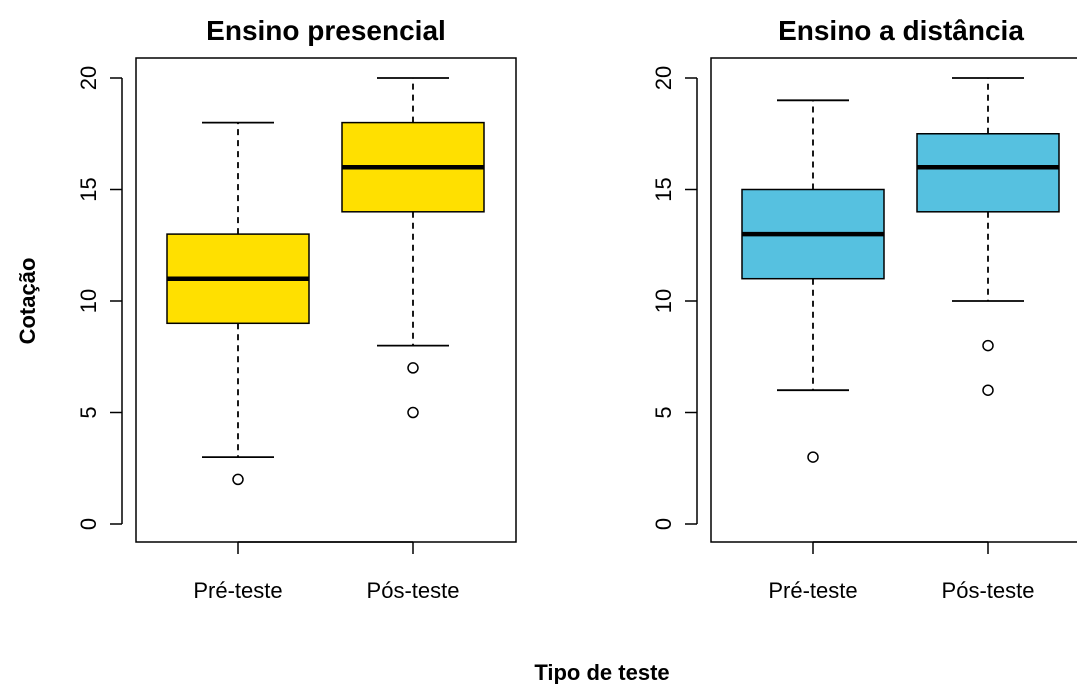 Image resolution: width=1077 pixels, height=684 pixels. Describe the element at coordinates (901, 572) in the screenshot. I see `panel-distancia-x-axis: Pré-teste Pós-teste` at that location.